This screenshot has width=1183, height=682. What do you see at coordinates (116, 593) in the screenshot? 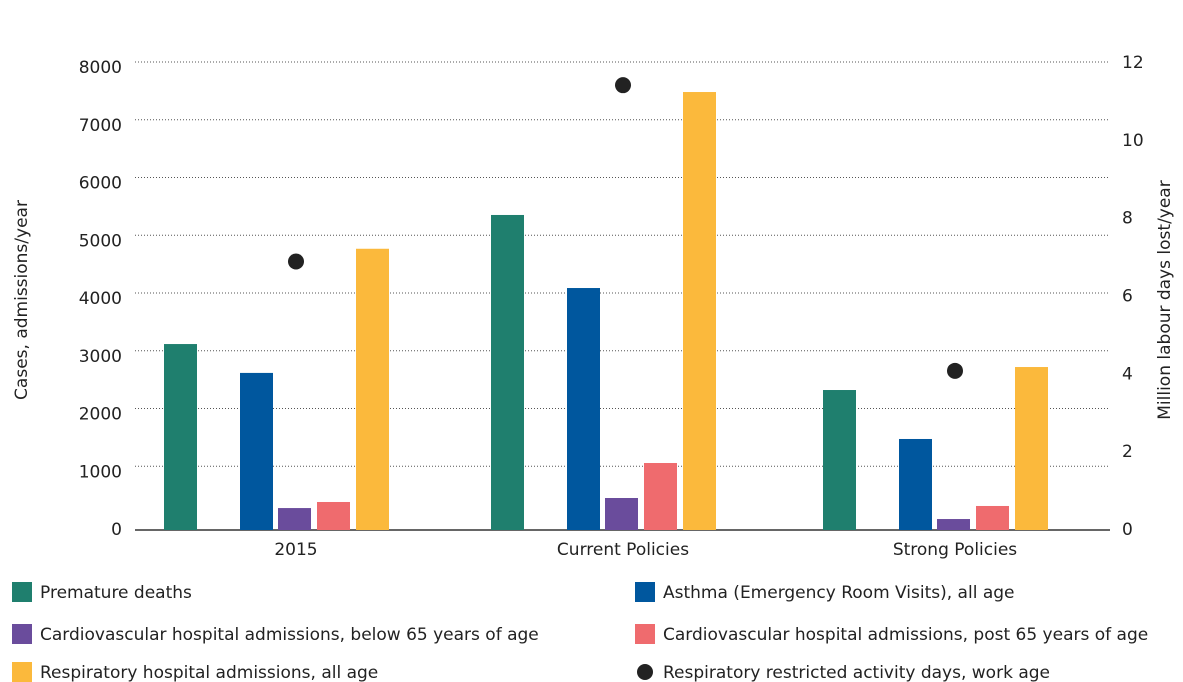
I see `legend-label: Premature deaths` at bounding box center [116, 593].